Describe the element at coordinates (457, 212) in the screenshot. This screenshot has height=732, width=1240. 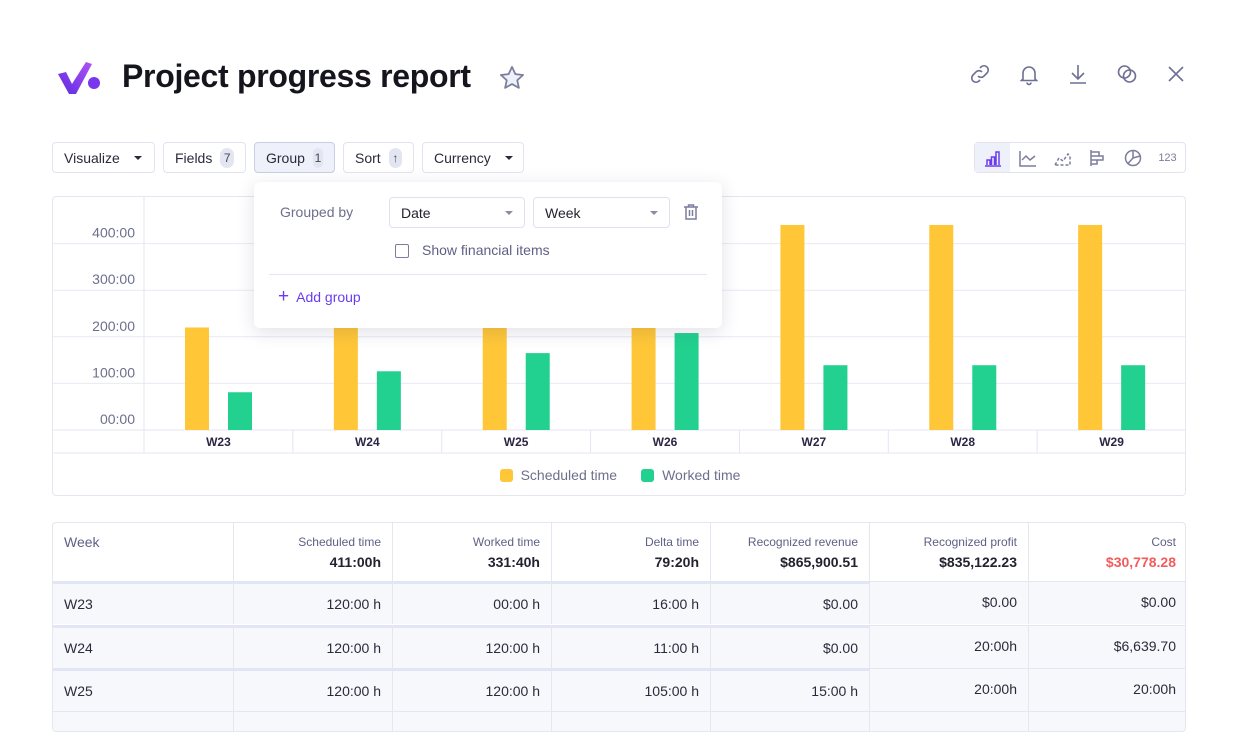
I see `group-field-select: Date` at that location.